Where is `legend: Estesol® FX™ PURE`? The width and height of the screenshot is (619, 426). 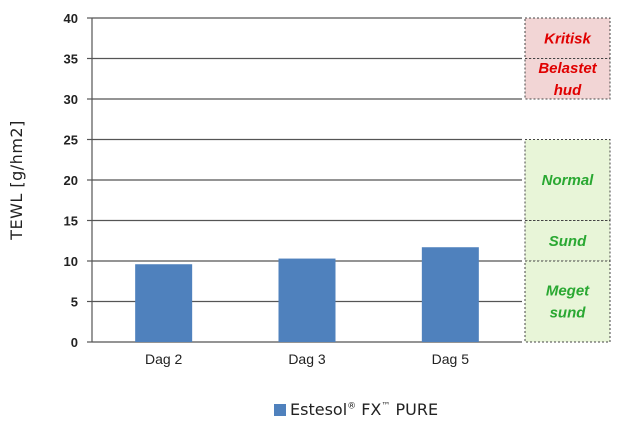
legend: Estesol® FX™ PURE is located at coordinates (356, 409).